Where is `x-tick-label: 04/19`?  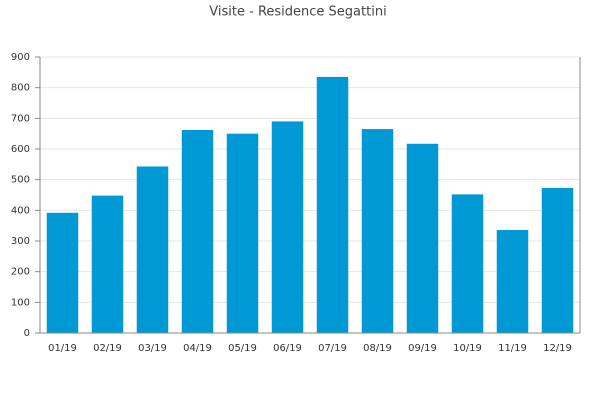 x-tick-label: 04/19 is located at coordinates (197, 348).